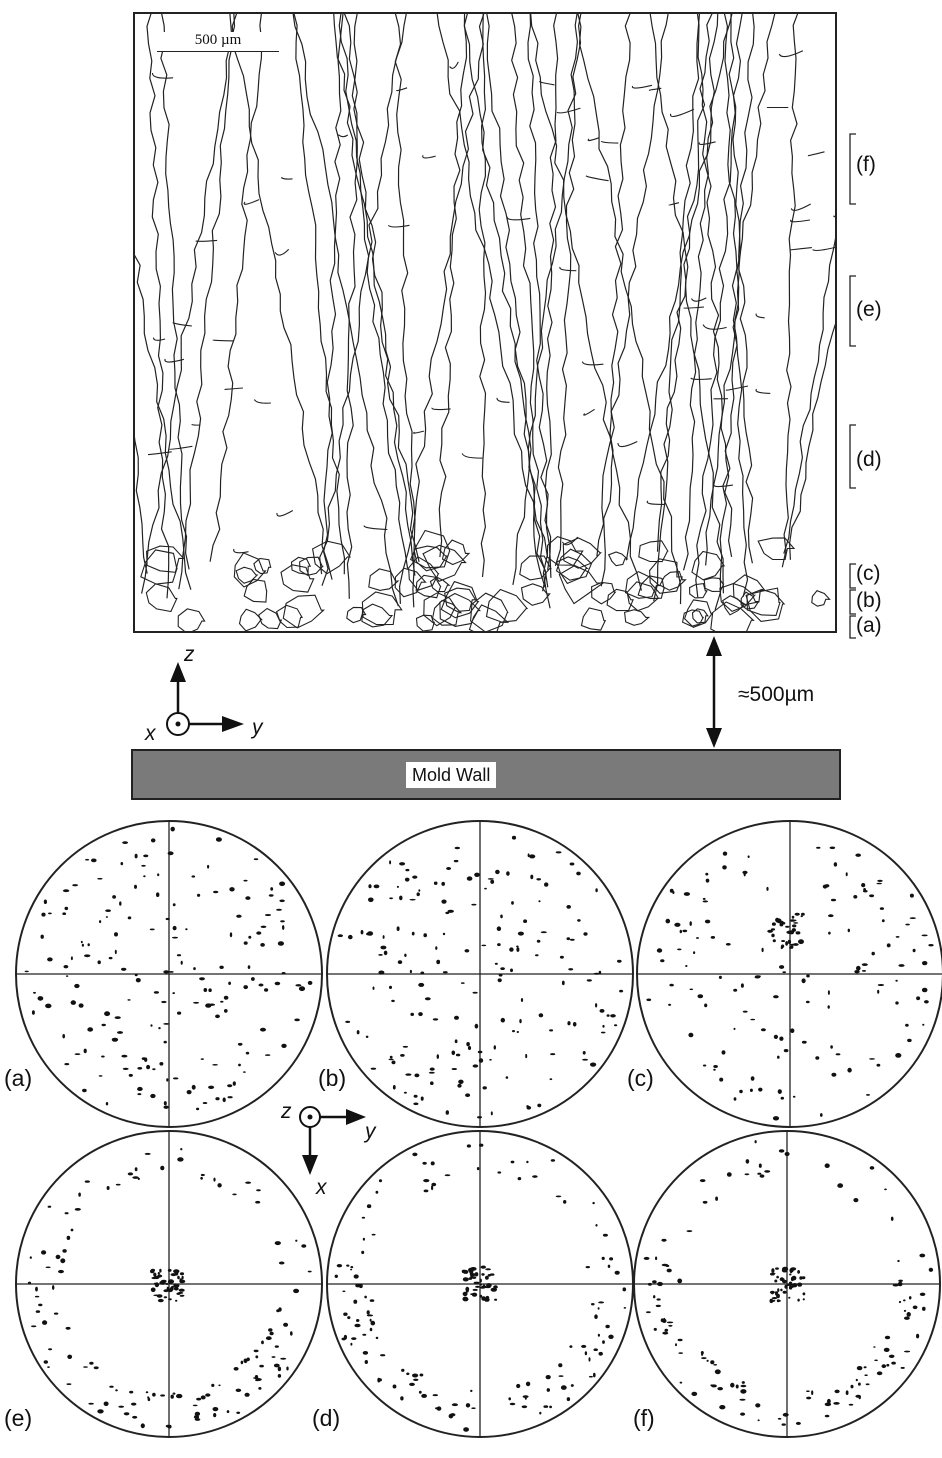 This screenshot has height=1458, width=942. I want to click on axis-label-z-bottom: z, so click(286, 1111).